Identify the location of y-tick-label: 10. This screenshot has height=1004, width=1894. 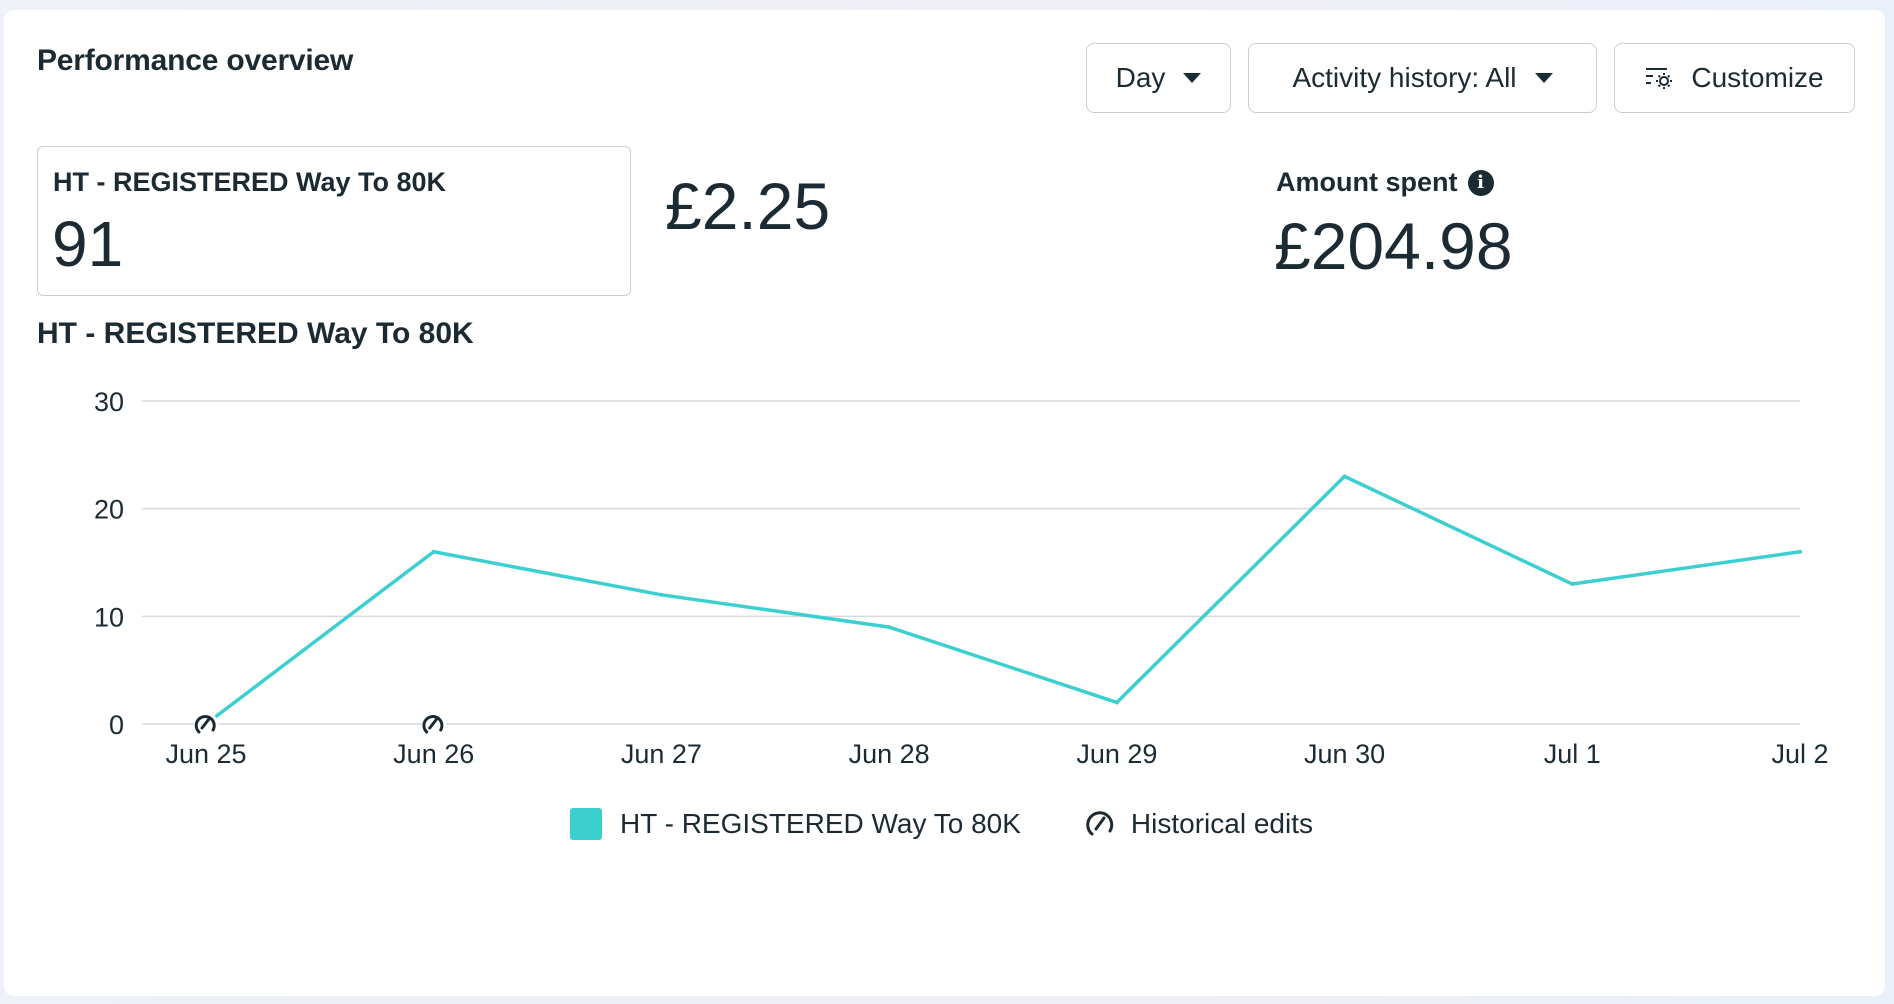
(109, 617).